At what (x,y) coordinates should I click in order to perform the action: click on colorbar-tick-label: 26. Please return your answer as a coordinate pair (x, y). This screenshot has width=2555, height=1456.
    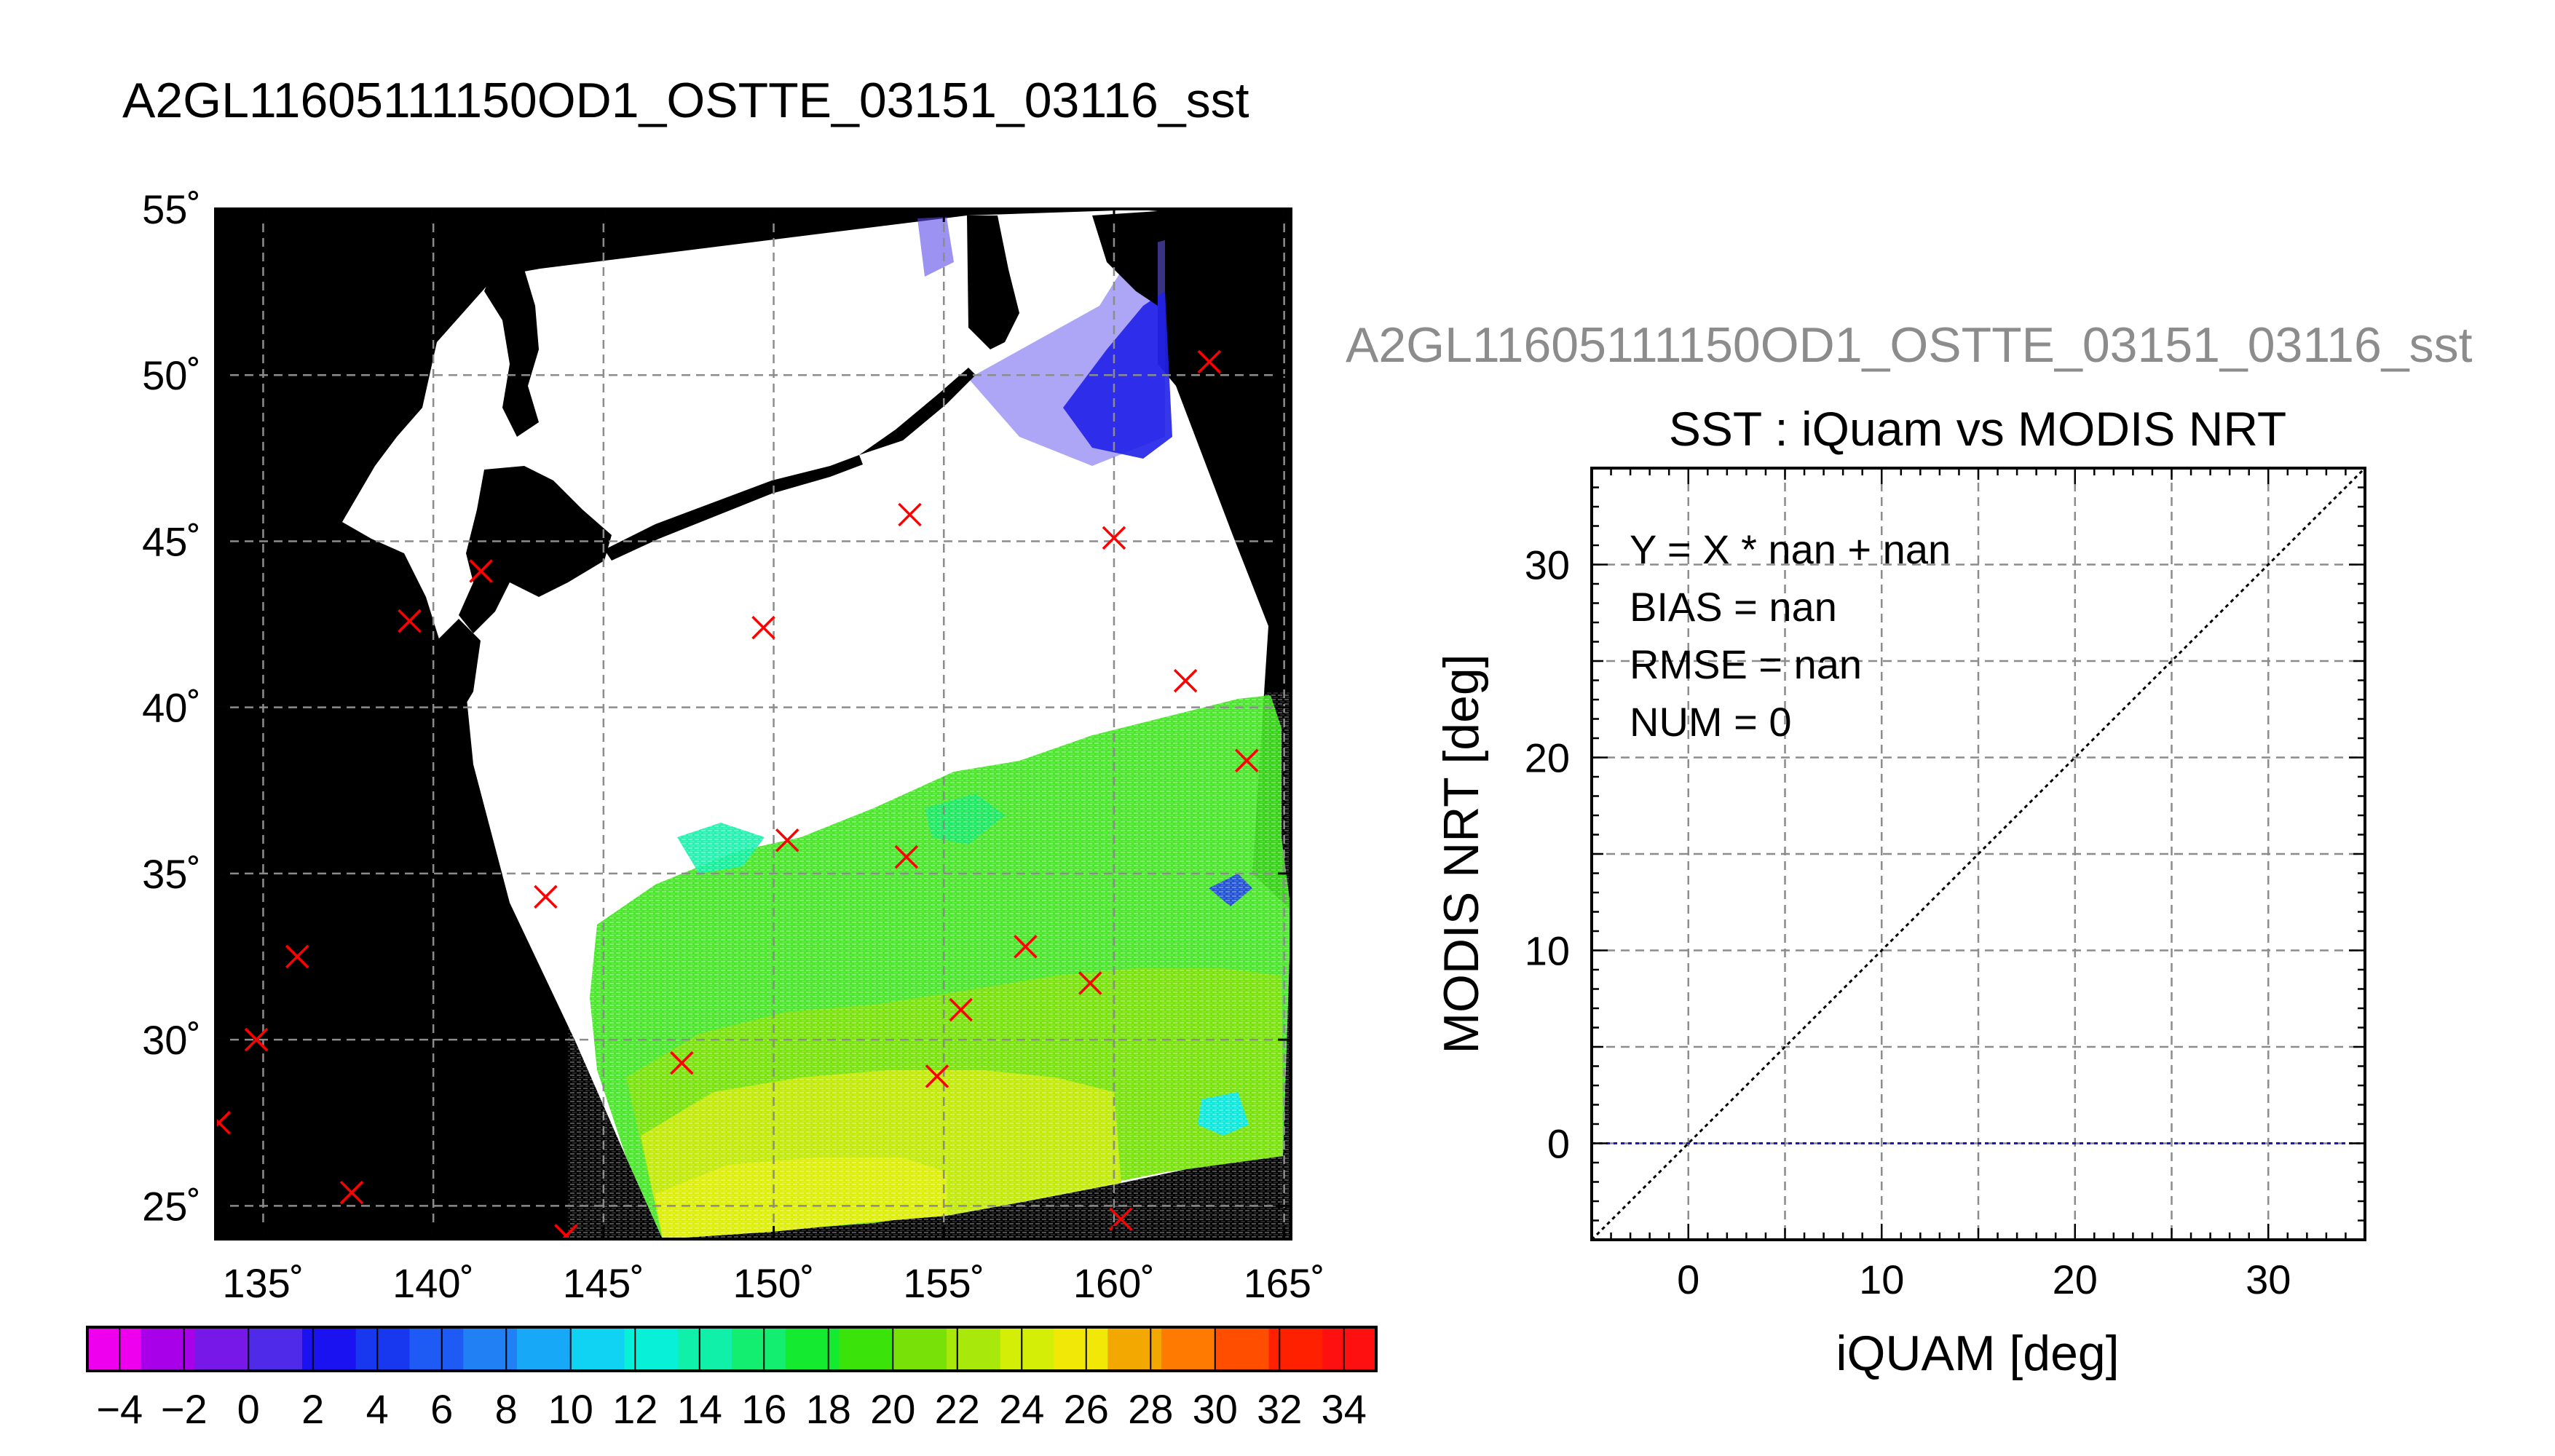
    Looking at the image, I should click on (1086, 1409).